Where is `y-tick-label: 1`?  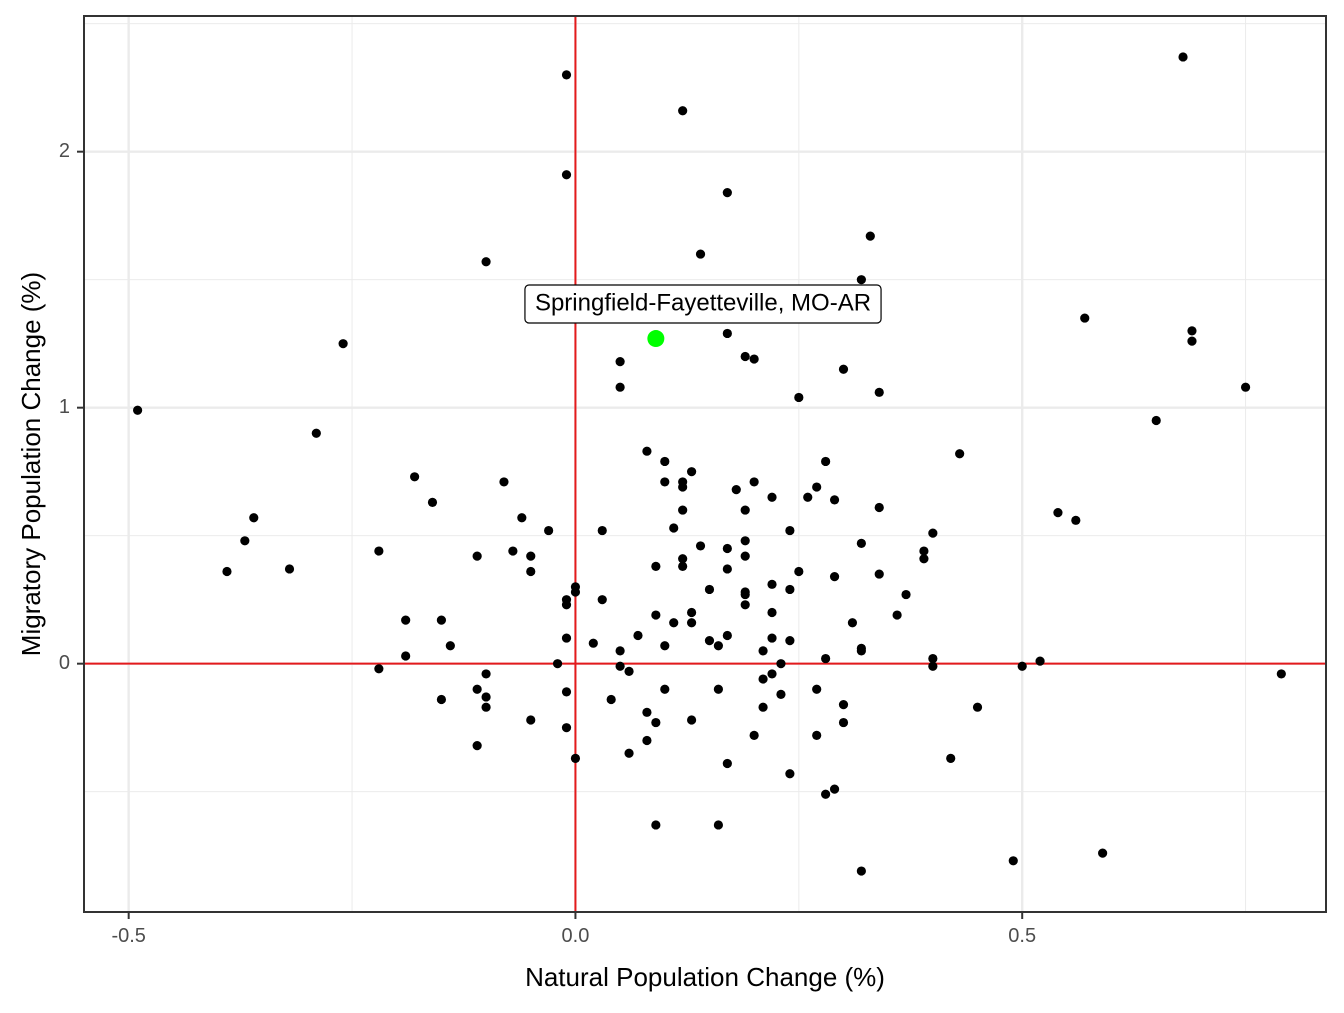 y-tick-label: 1 is located at coordinates (64, 407).